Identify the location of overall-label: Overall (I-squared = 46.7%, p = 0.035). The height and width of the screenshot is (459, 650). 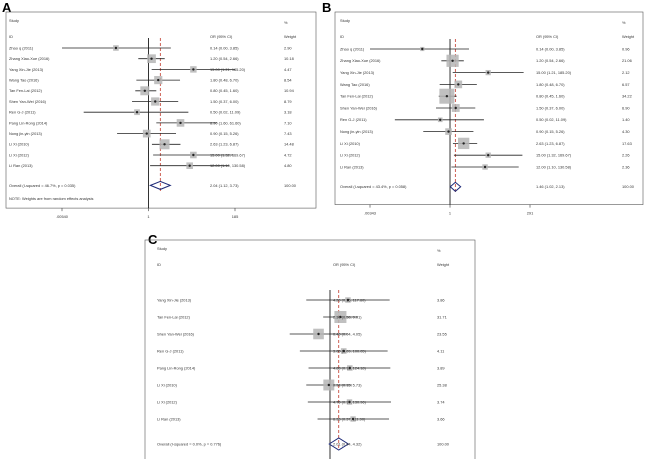
(42, 185).